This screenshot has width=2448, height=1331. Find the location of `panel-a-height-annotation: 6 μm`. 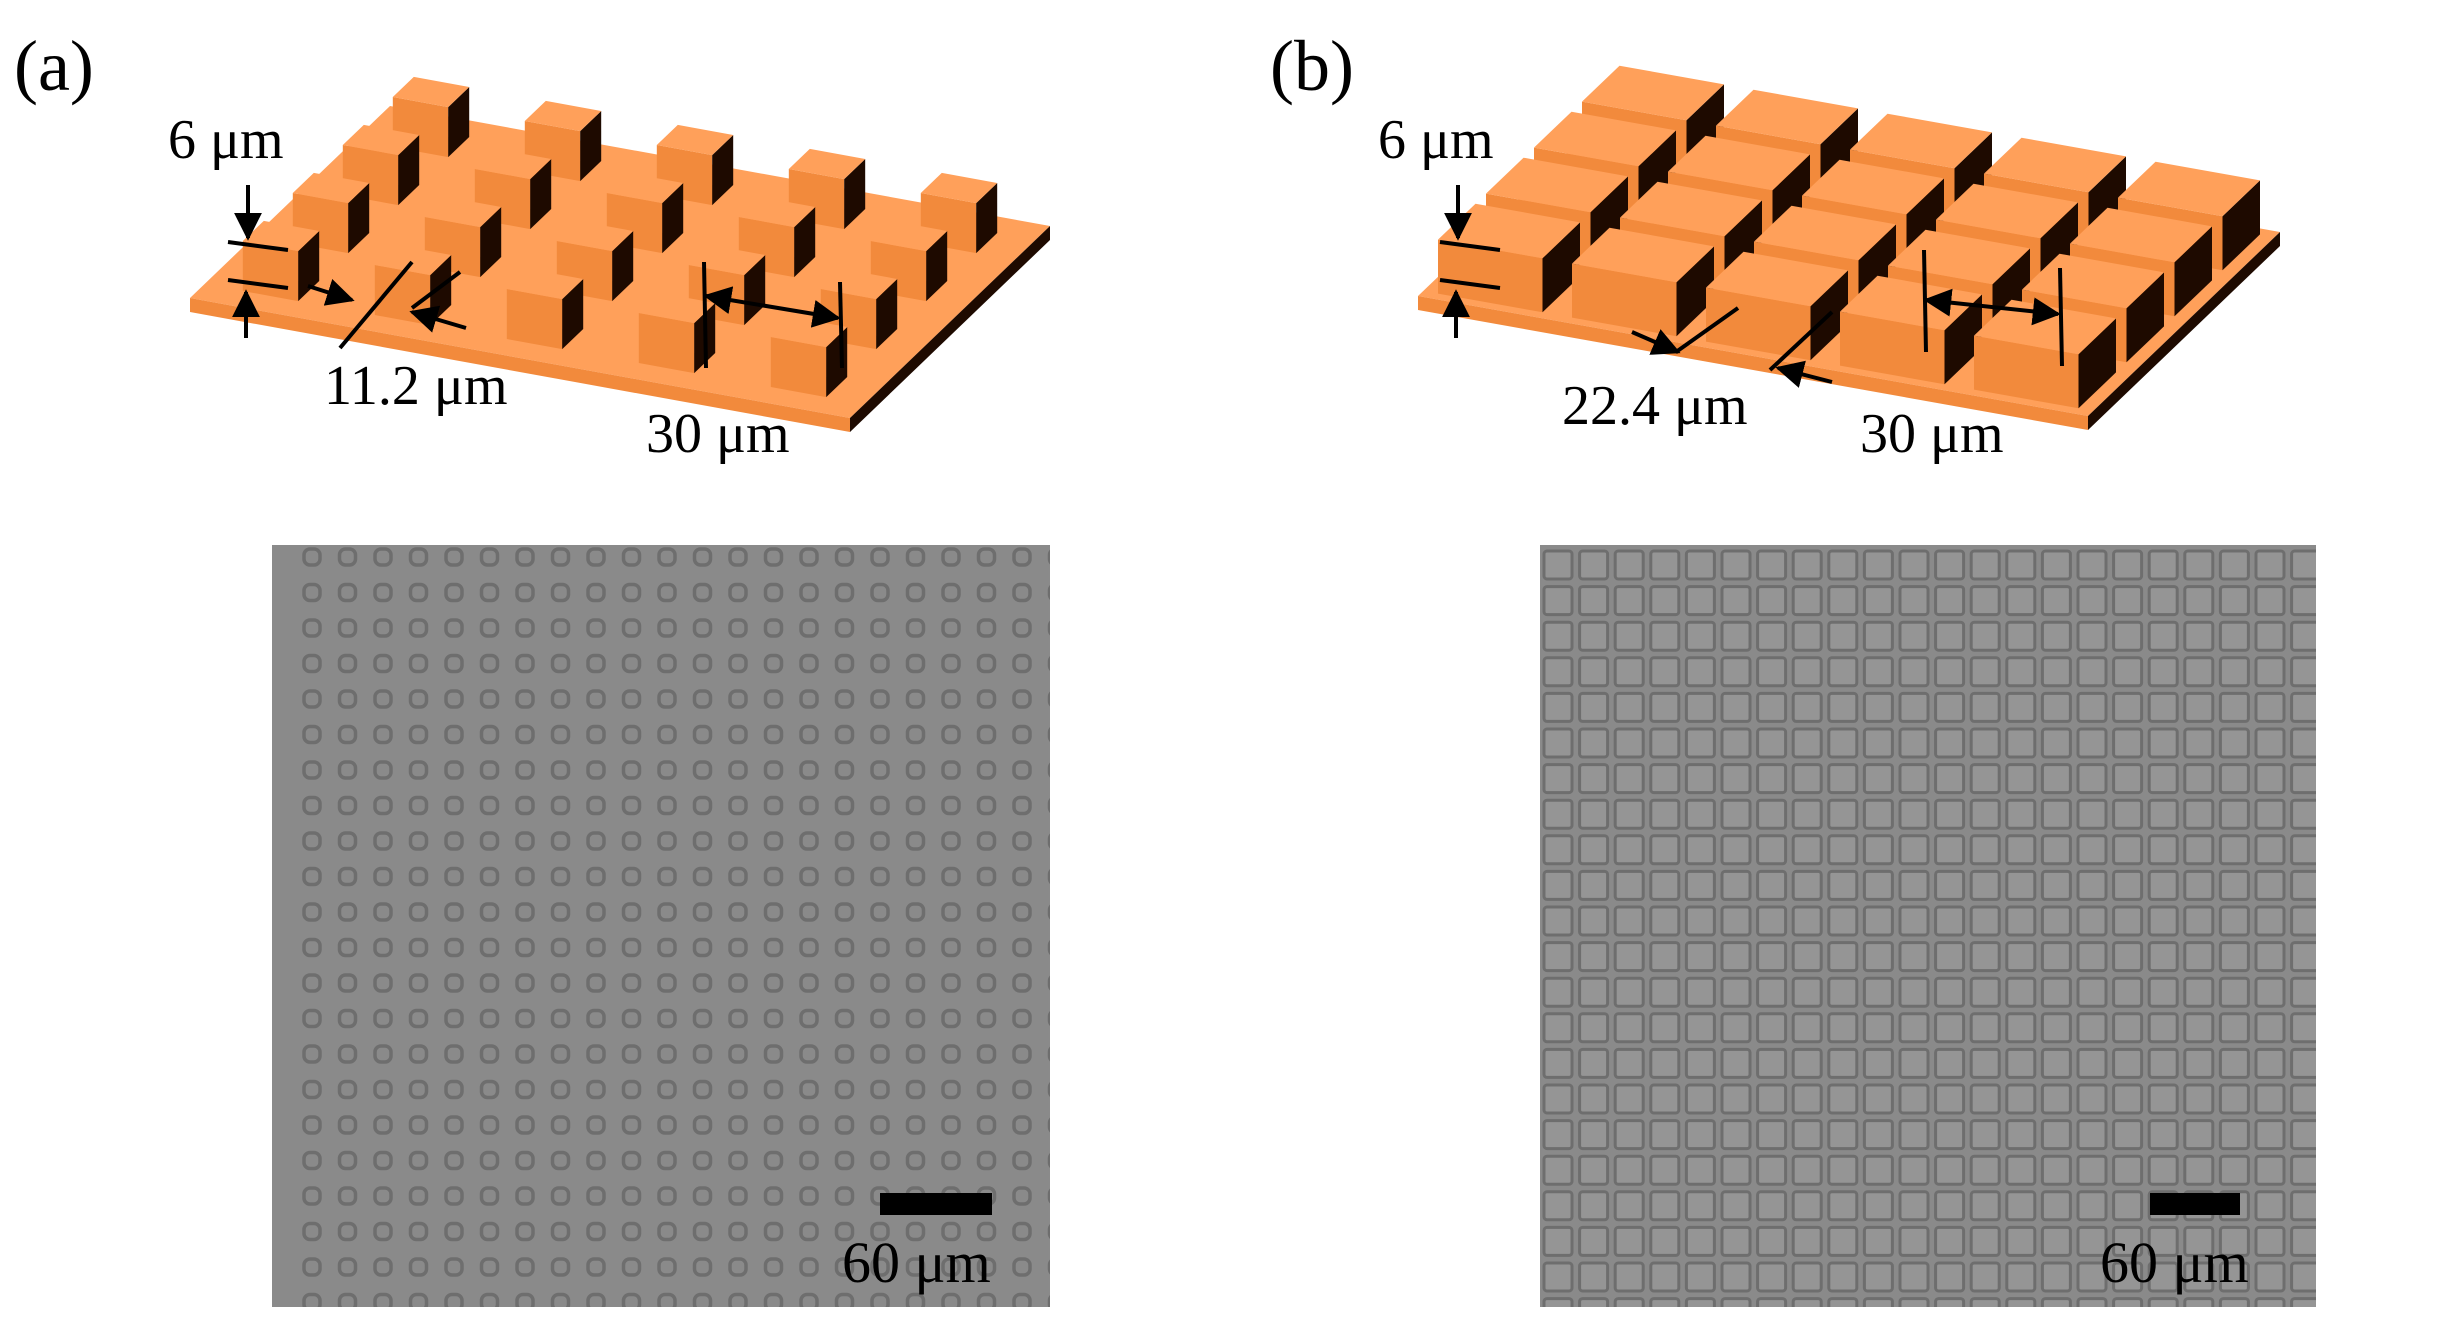

panel-a-height-annotation: 6 μm is located at coordinates (228, 223).